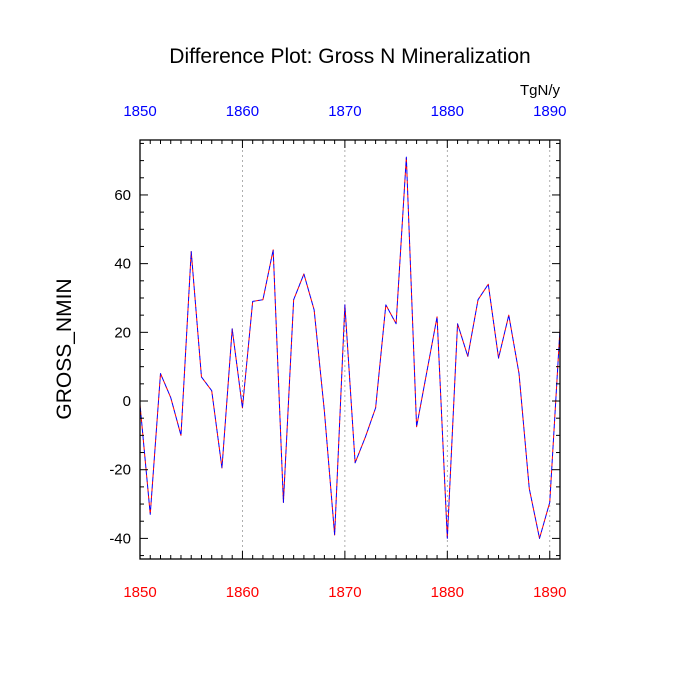 This screenshot has width=700, height=700. Describe the element at coordinates (139, 111) in the screenshot. I see `x-tick-label-top-1850: 1850` at that location.